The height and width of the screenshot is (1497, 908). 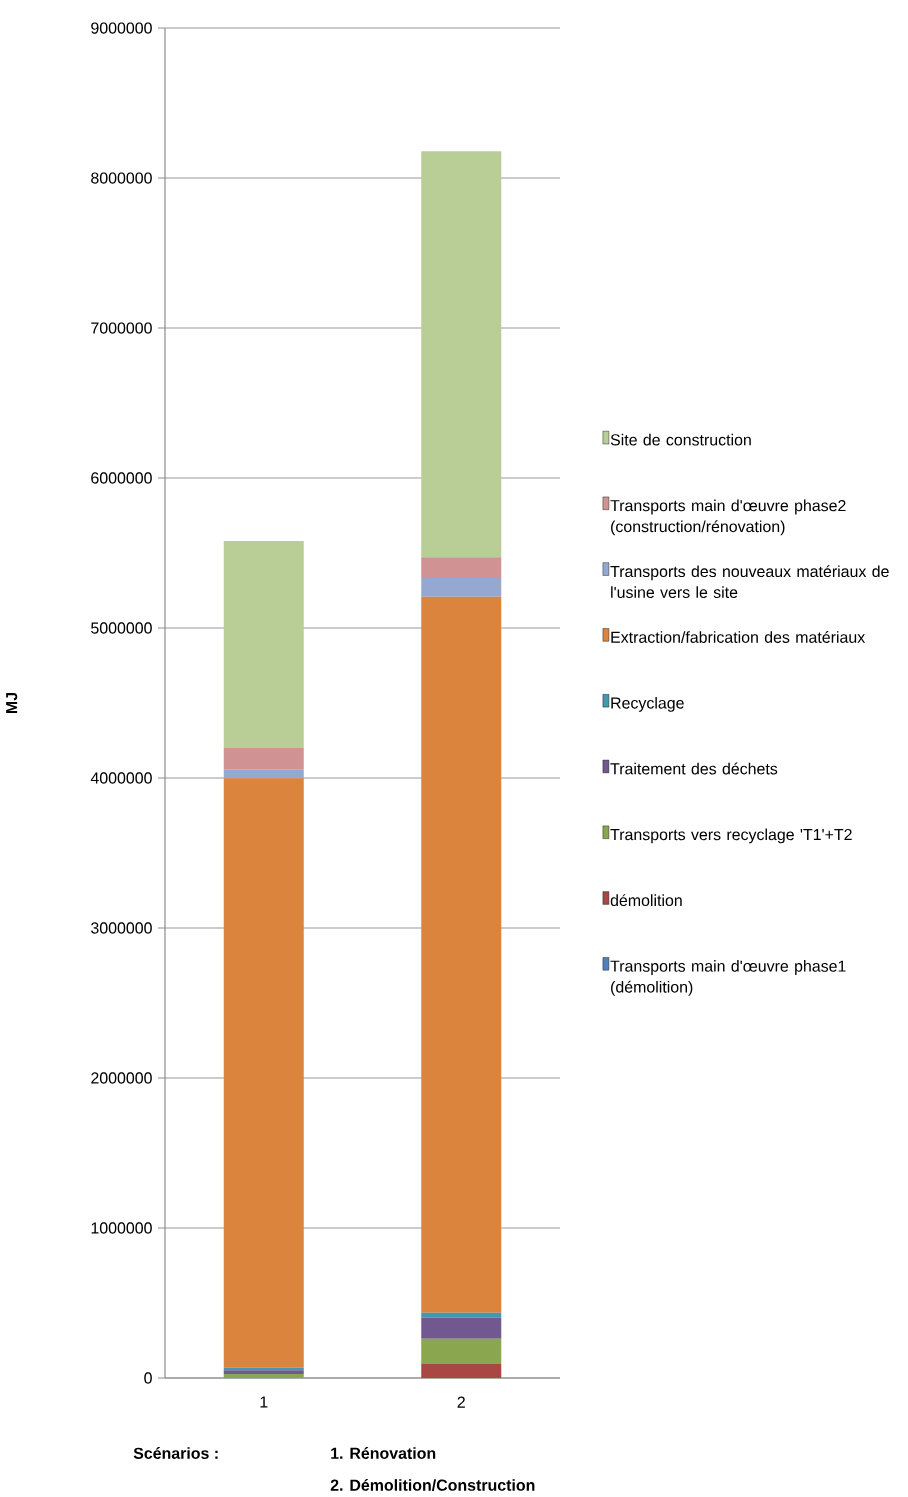 I want to click on legend-label: Extraction/fabrication des matériaux, so click(x=738, y=637).